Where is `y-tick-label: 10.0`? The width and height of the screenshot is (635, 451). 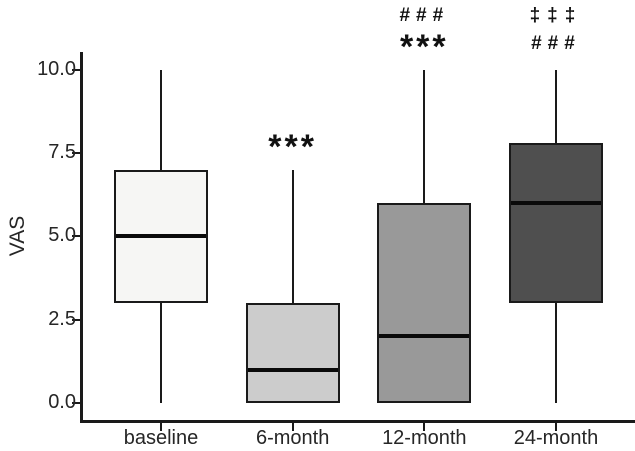 y-tick-label: 10.0 is located at coordinates (56, 68).